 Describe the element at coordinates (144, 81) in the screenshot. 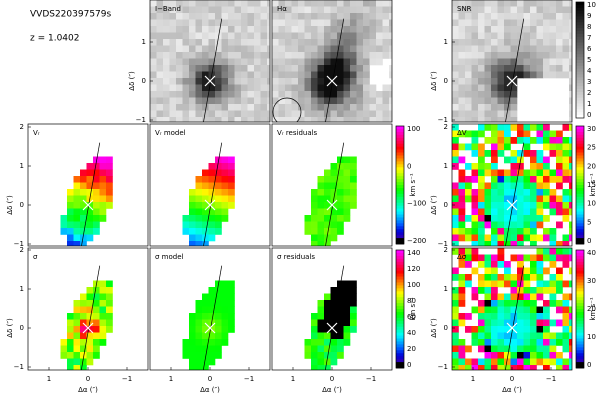

I see `y-tick-label: 0` at that location.